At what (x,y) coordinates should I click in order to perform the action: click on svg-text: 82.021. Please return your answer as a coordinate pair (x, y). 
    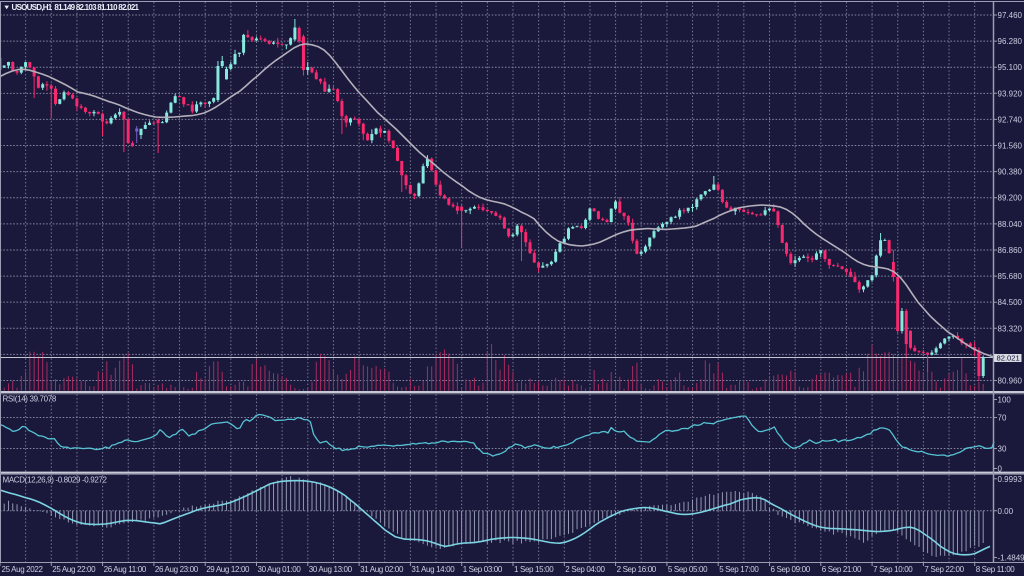
    Looking at the image, I should click on (1008, 358).